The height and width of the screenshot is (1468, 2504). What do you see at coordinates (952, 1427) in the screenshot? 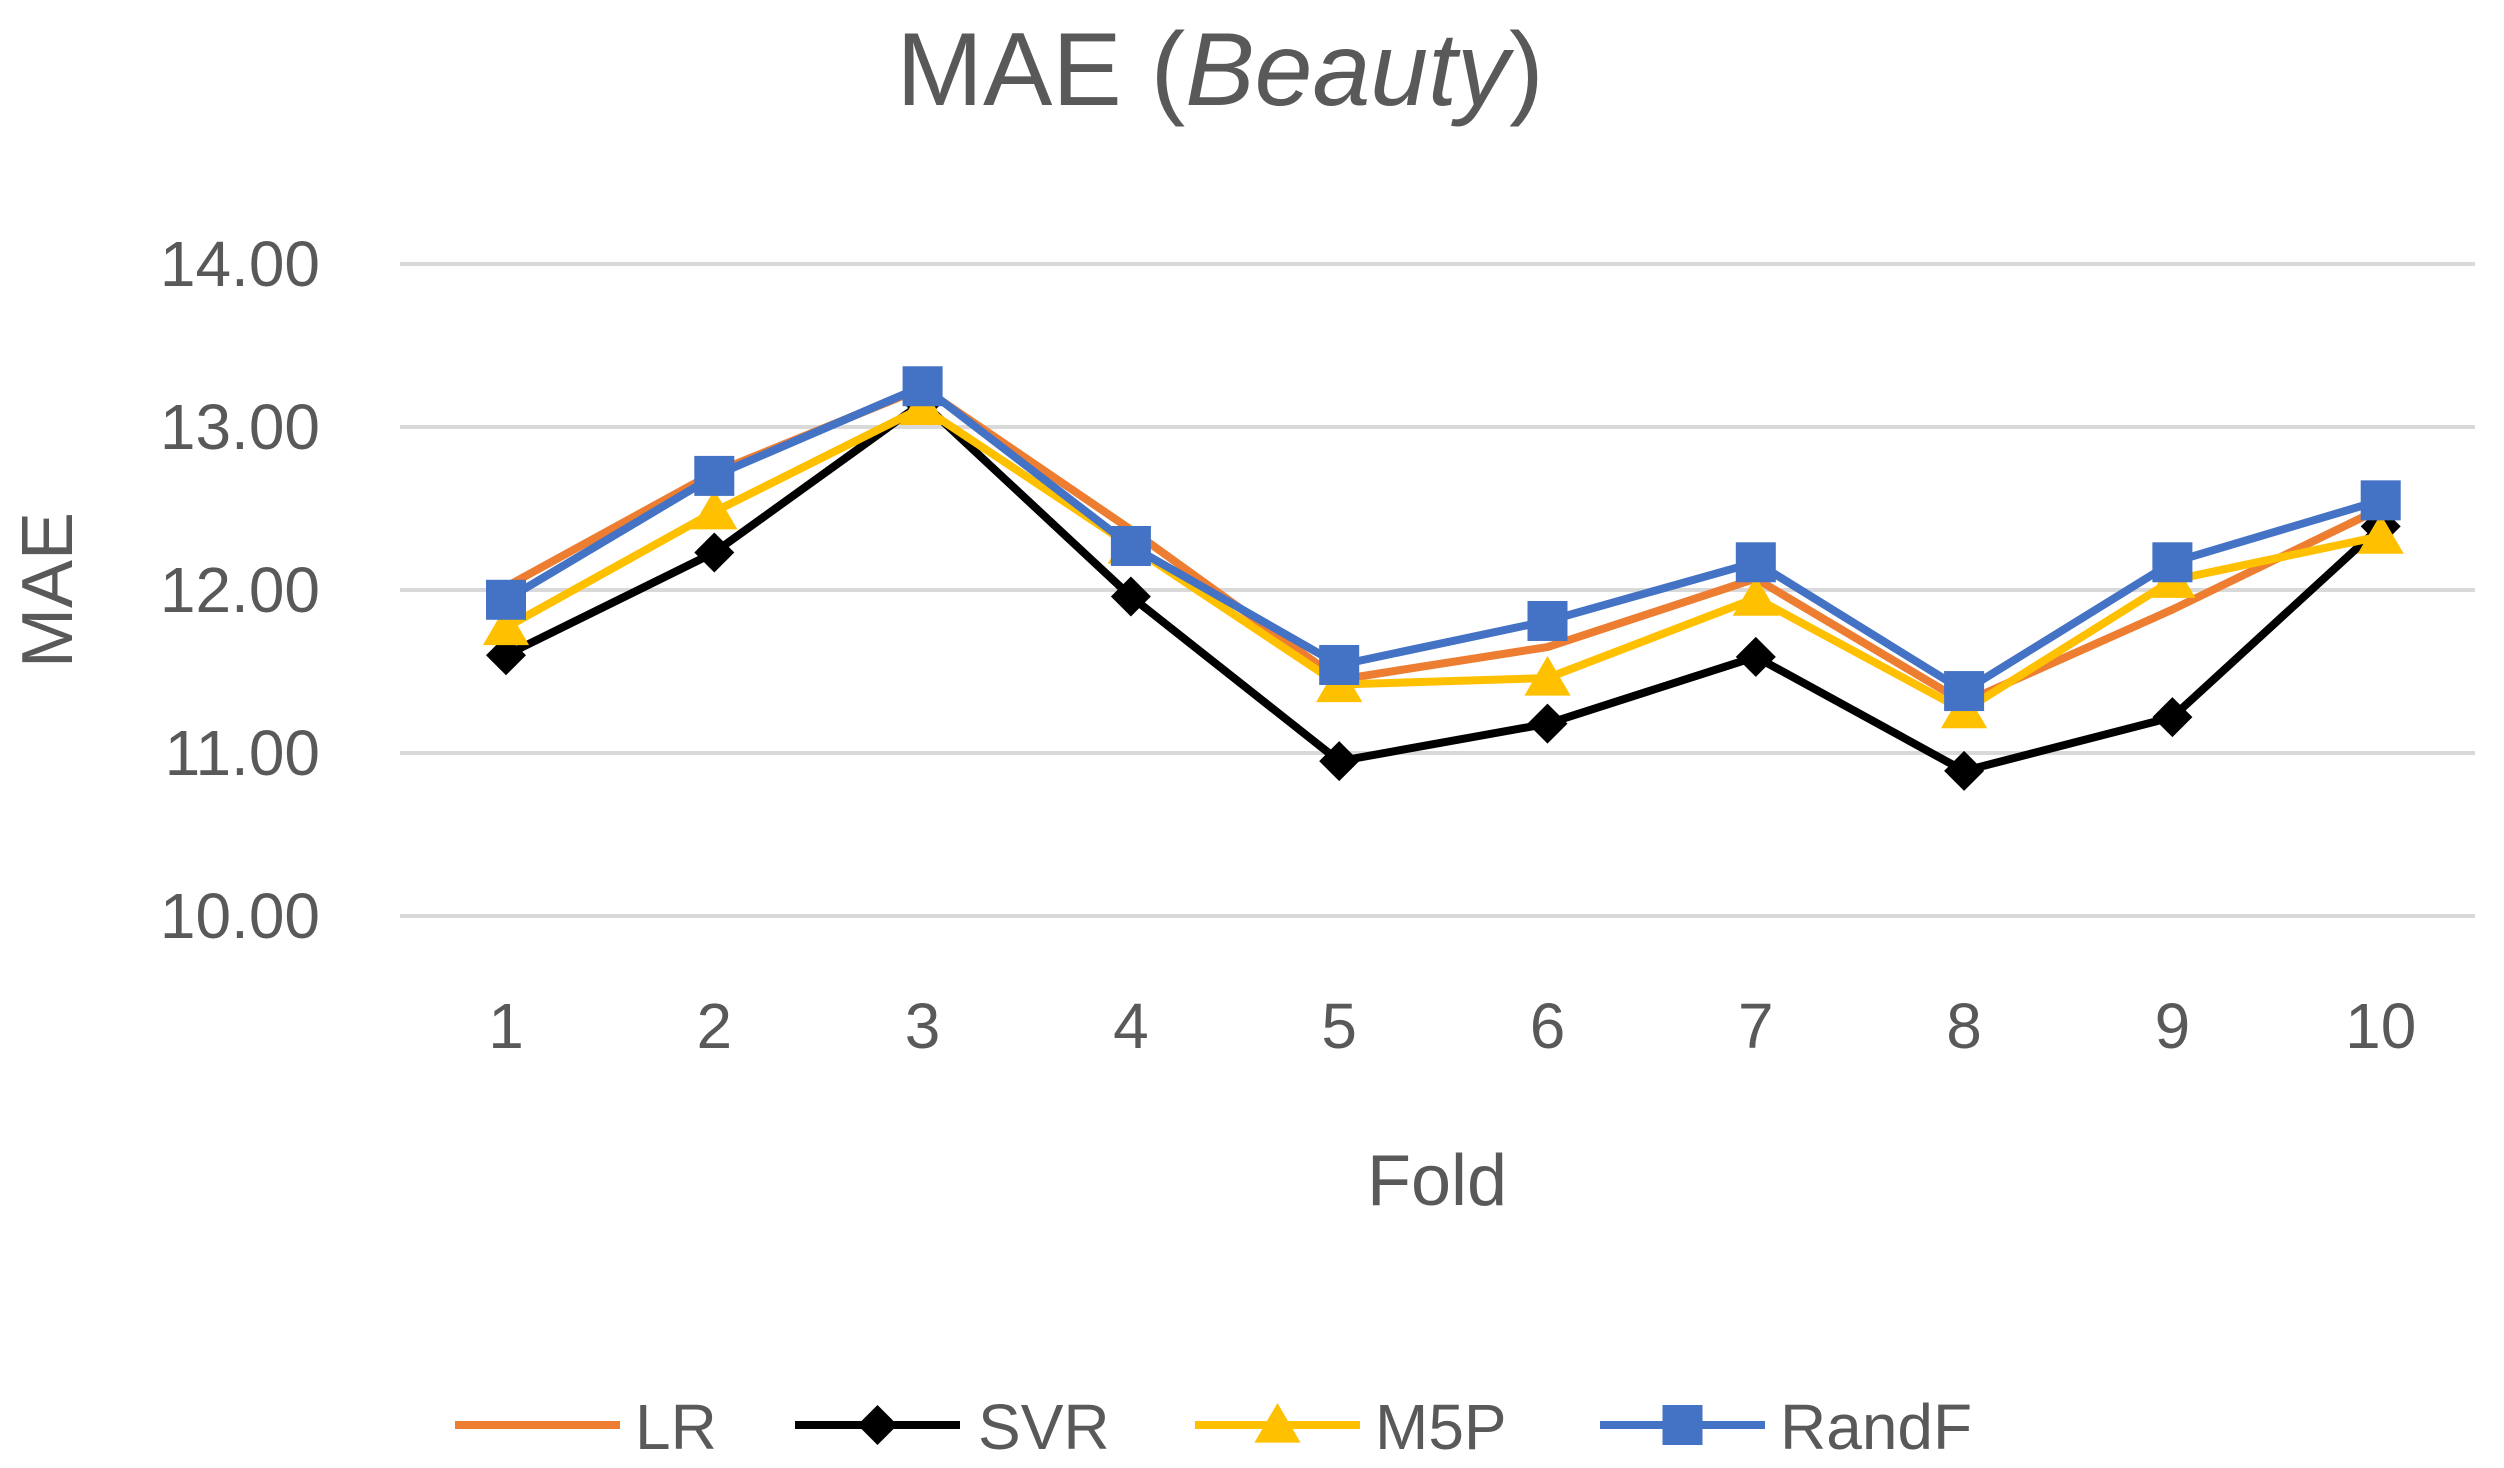
I see `legend-item-svr: SVR` at bounding box center [952, 1427].